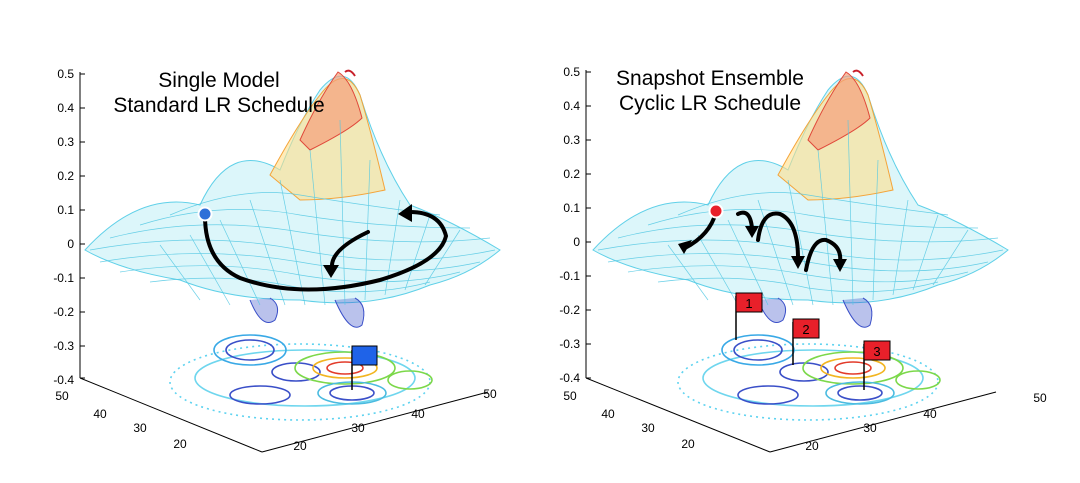 The width and height of the screenshot is (1080, 483). What do you see at coordinates (326, 251) in the screenshot?
I see `sgd-trajectory` at bounding box center [326, 251].